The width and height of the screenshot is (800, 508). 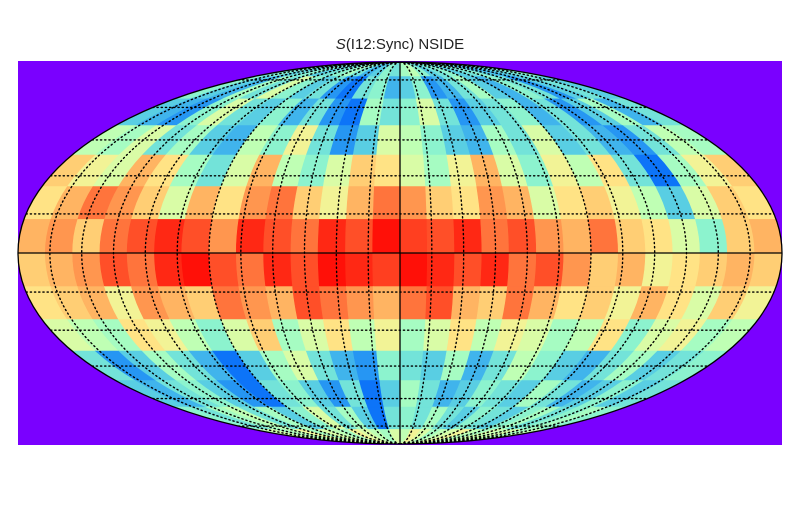 I want to click on chart-title-symbol: S, so click(x=340, y=44).